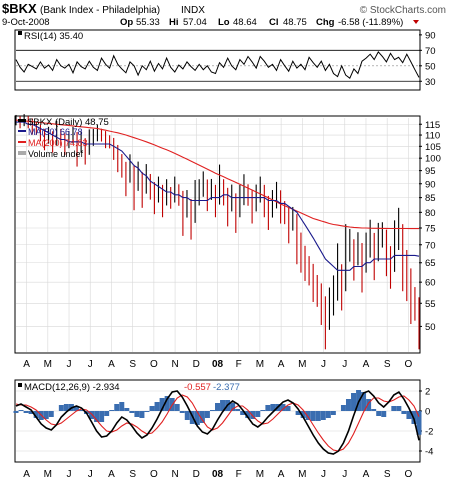 The image size is (460, 482). Describe the element at coordinates (430, 66) in the screenshot. I see `rsi-tick-label: 50` at that location.